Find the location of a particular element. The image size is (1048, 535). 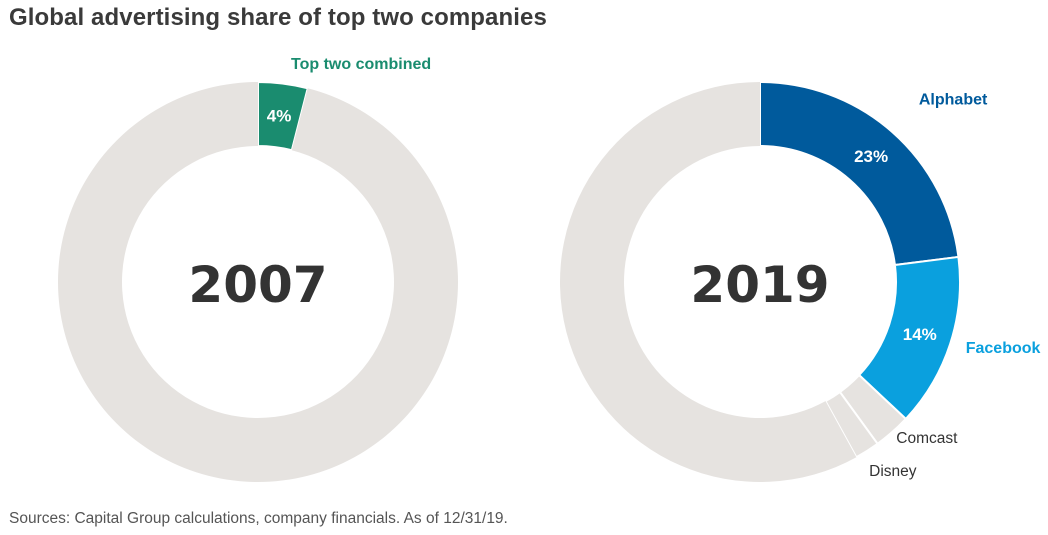

value-label-alphabet: 23% is located at coordinates (871, 156).